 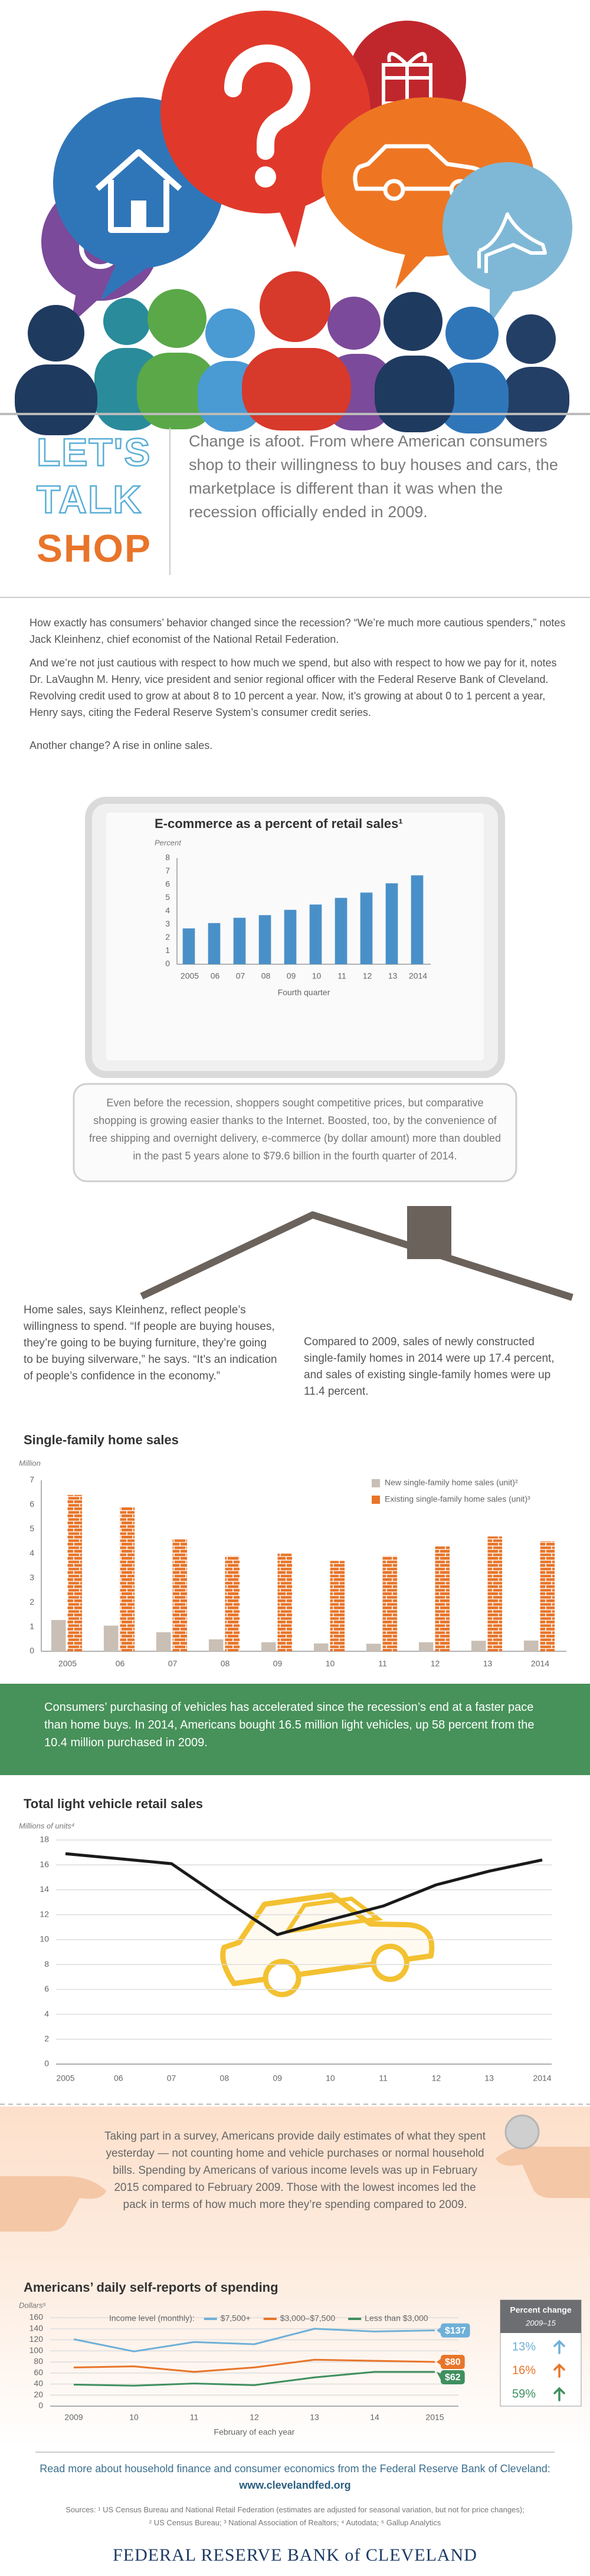 What do you see at coordinates (279, 823) in the screenshot?
I see `chart-title: E-commerce as a percent of retail sales¹` at bounding box center [279, 823].